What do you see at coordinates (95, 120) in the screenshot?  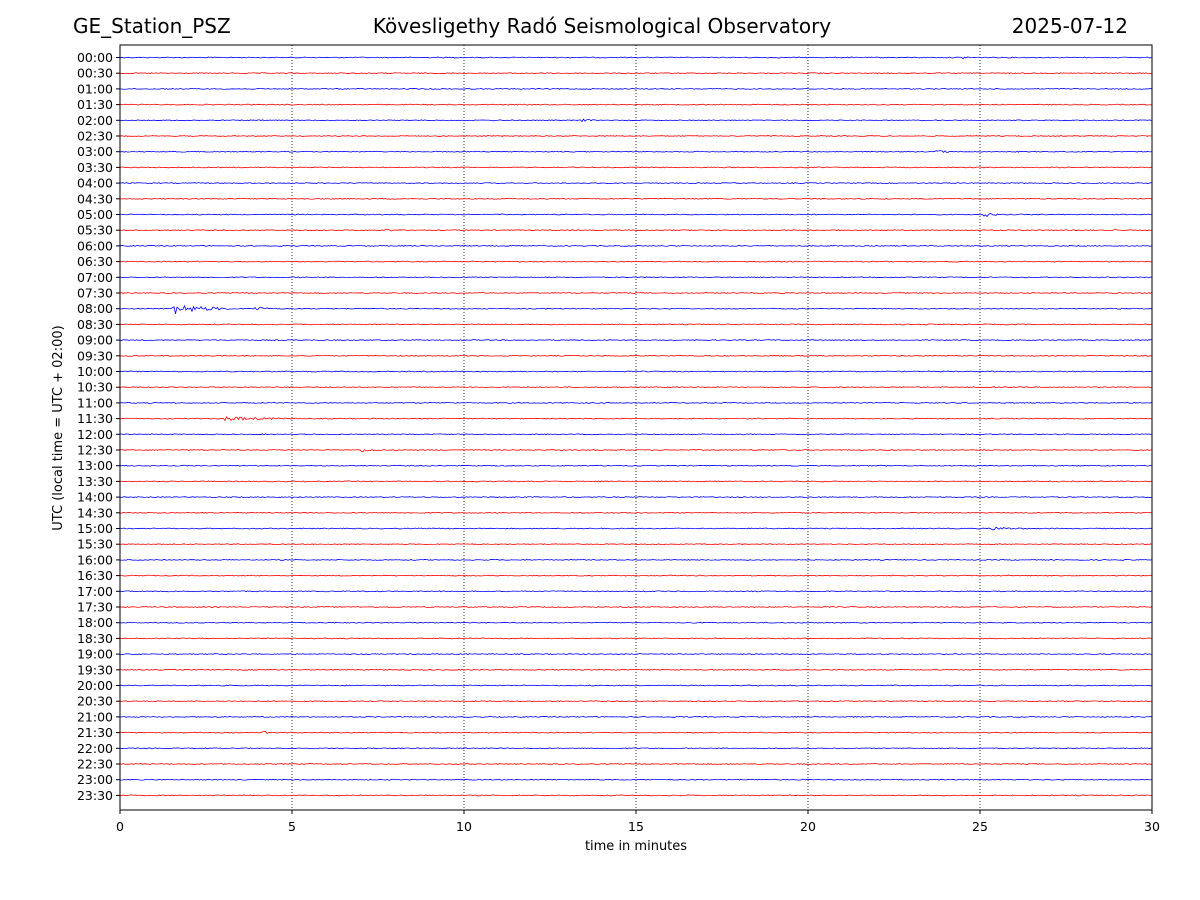 I see `y-tick-label-0200: 02:00` at bounding box center [95, 120].